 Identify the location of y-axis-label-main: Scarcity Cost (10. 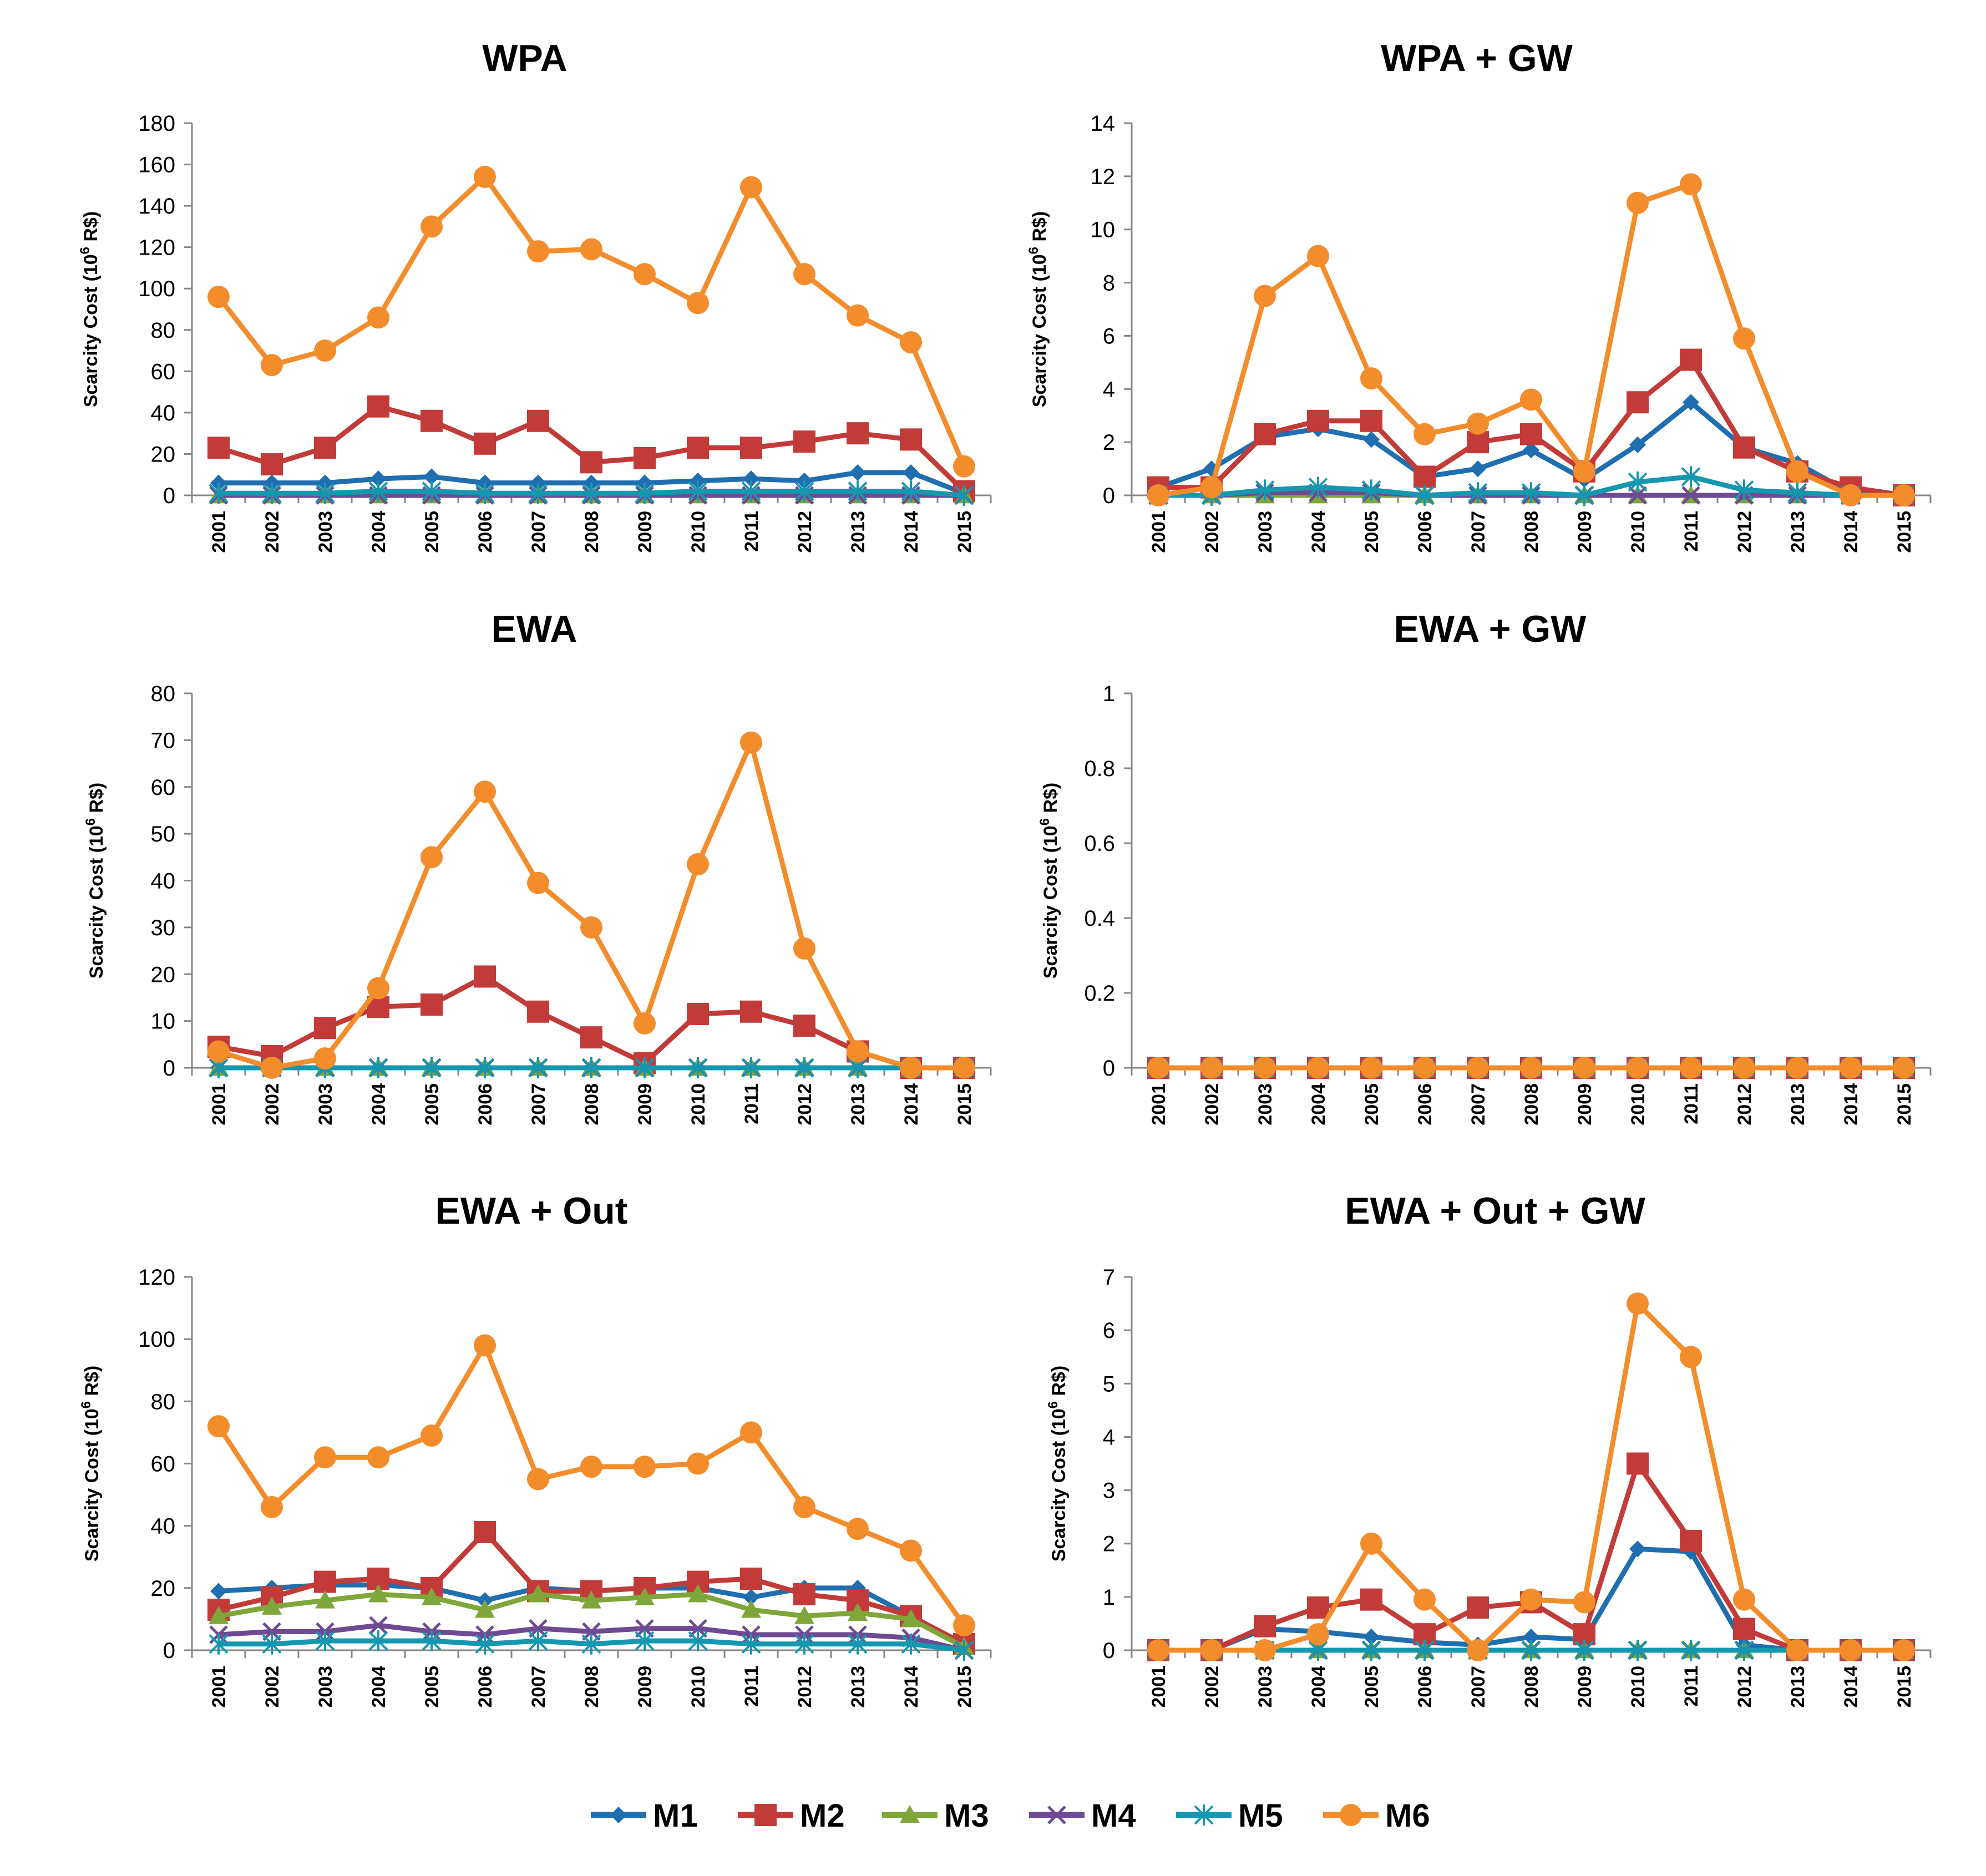
(91, 330).